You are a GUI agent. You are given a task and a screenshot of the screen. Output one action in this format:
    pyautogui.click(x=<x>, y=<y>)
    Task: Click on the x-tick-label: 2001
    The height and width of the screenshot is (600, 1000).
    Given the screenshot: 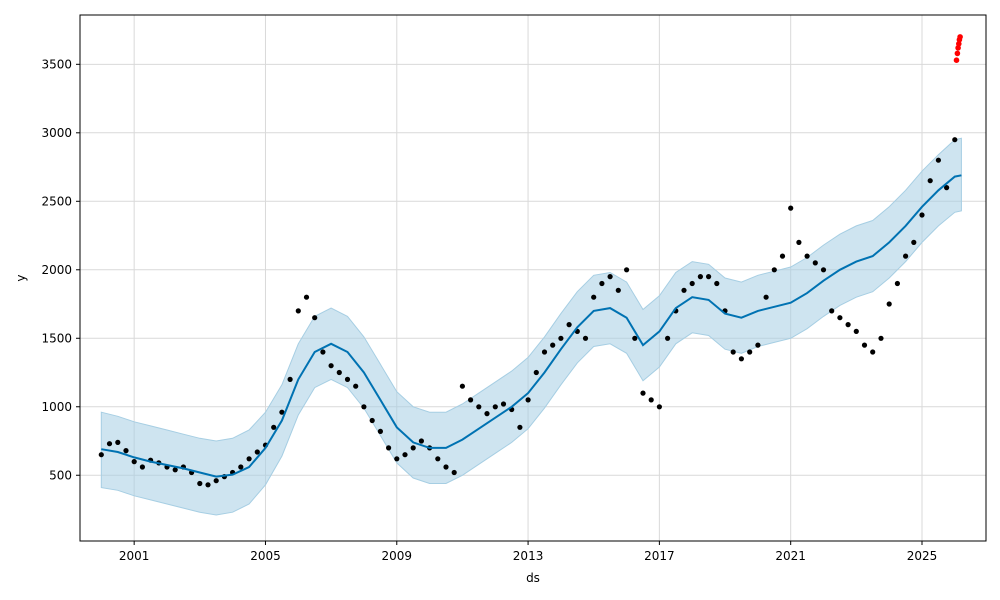 What is the action you would take?
    pyautogui.click(x=134, y=556)
    